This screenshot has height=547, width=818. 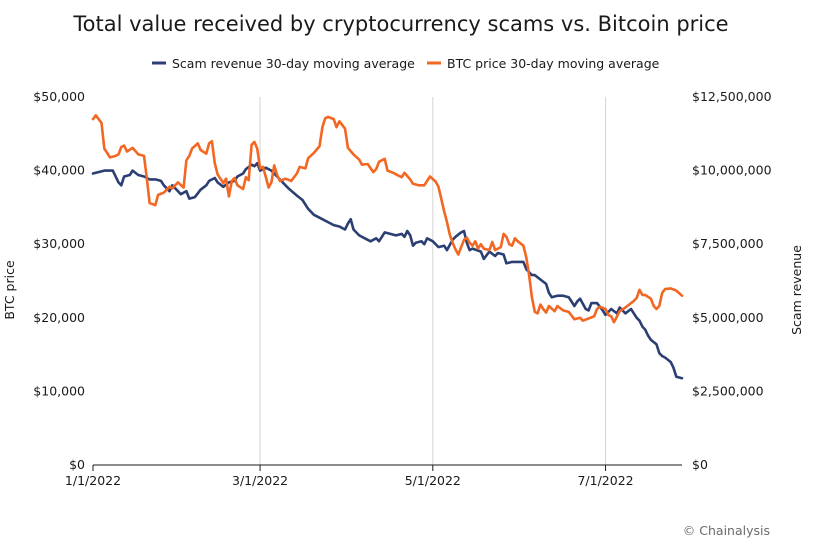 What do you see at coordinates (59, 243) in the screenshot?
I see `left-tick-label: $30,000` at bounding box center [59, 243].